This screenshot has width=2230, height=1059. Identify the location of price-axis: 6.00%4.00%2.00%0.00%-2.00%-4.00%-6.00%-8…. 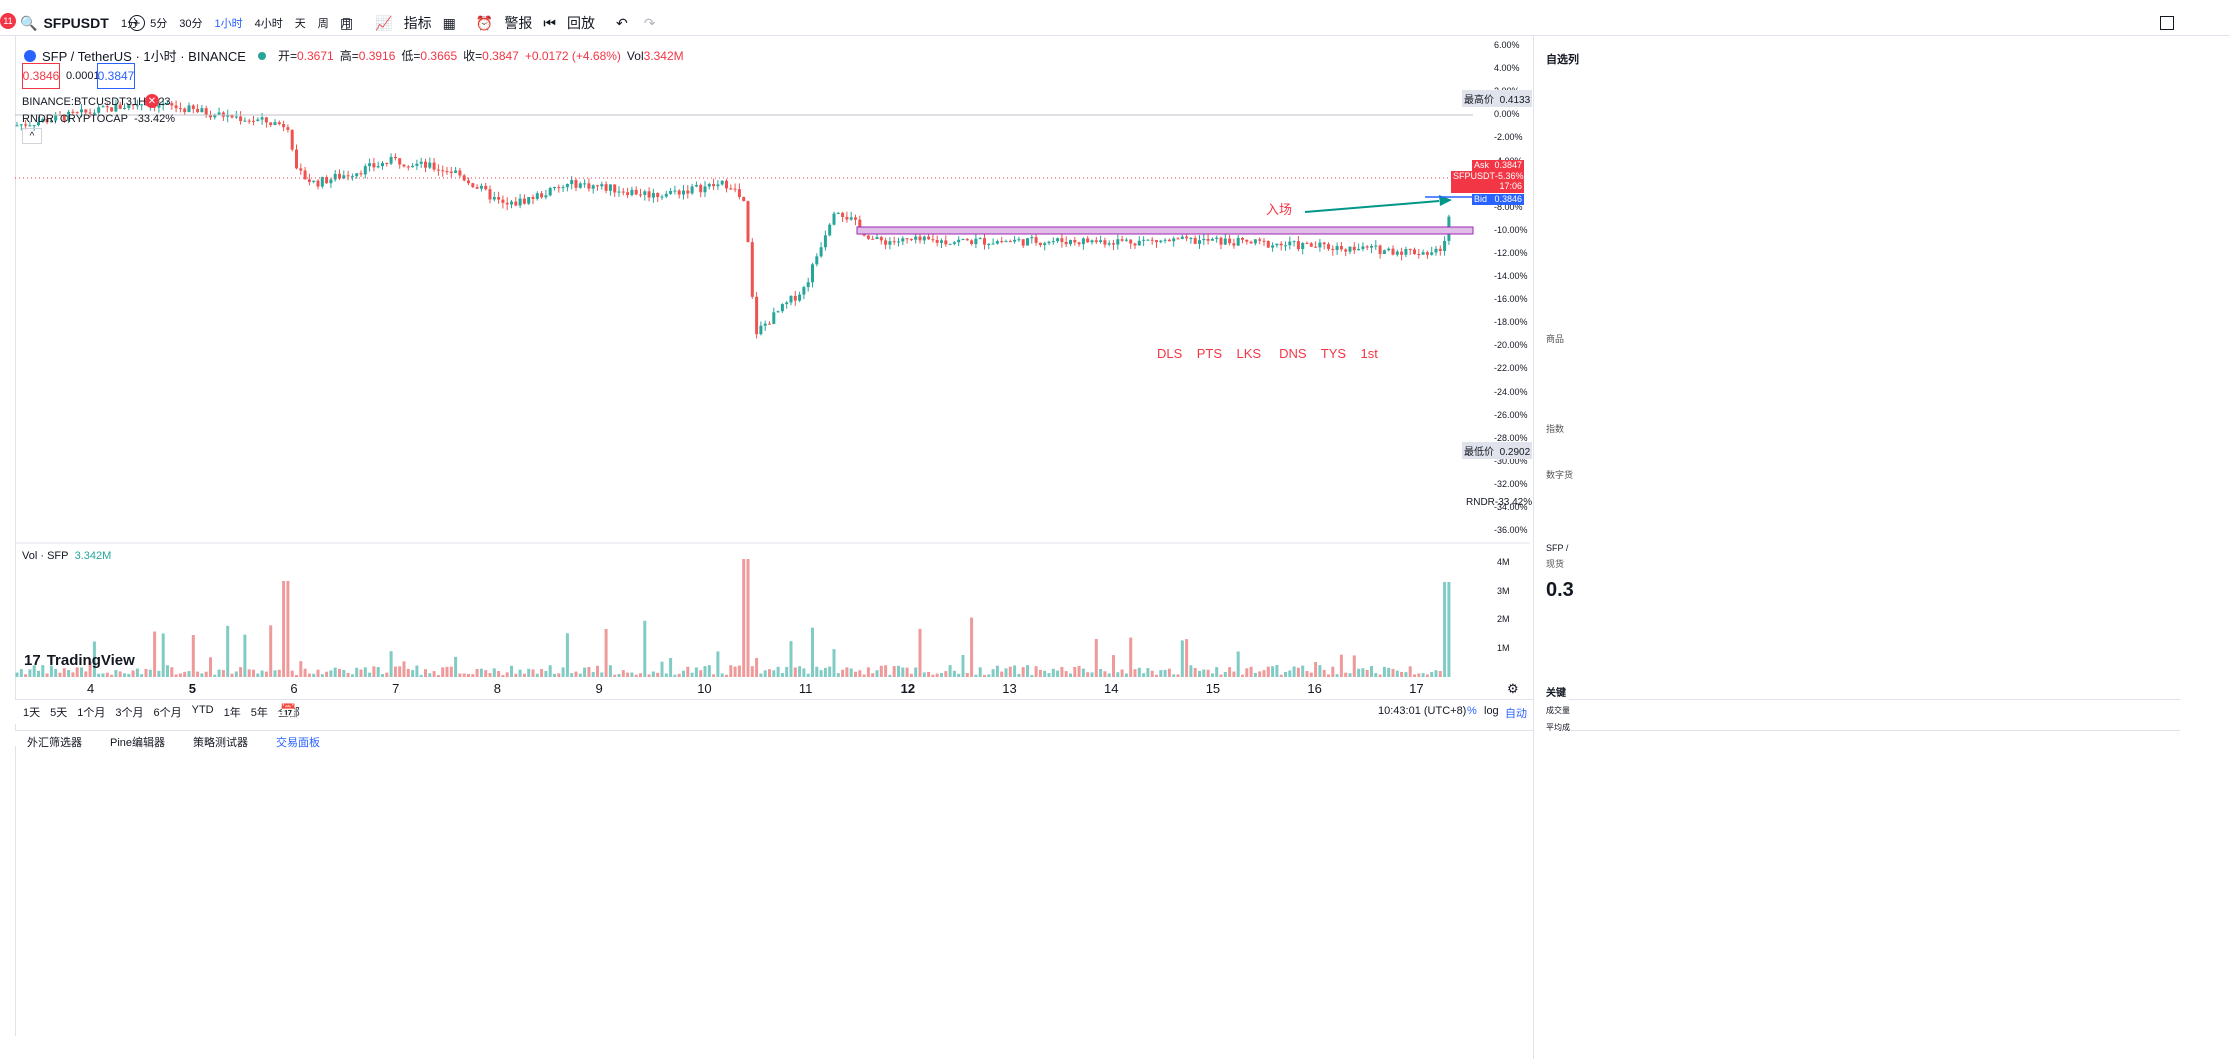
(1510, 290).